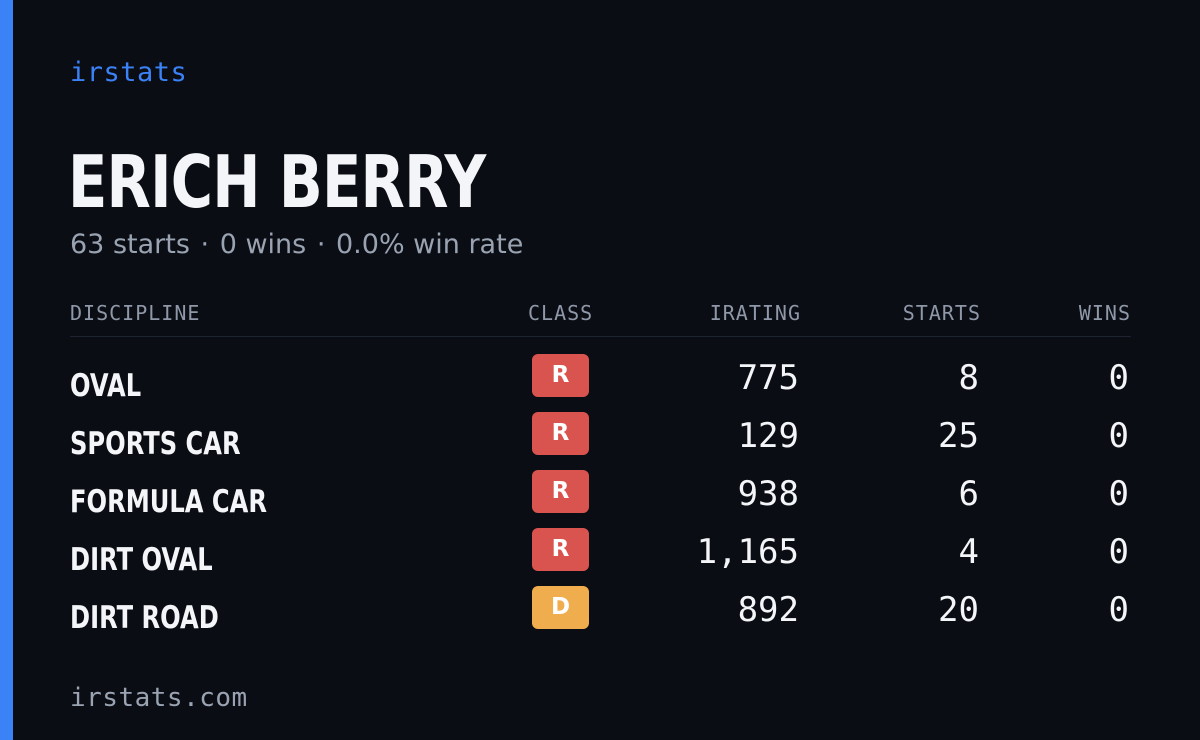 The image size is (1200, 740). Describe the element at coordinates (968, 378) in the screenshot. I see `starts-value: 8` at that location.